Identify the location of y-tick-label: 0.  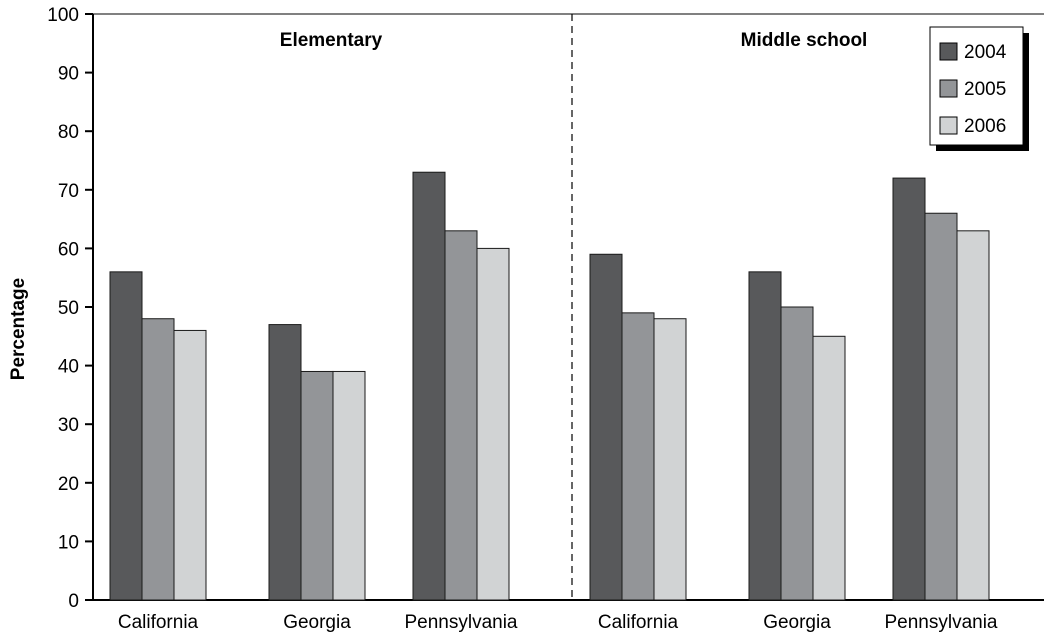
(73, 601).